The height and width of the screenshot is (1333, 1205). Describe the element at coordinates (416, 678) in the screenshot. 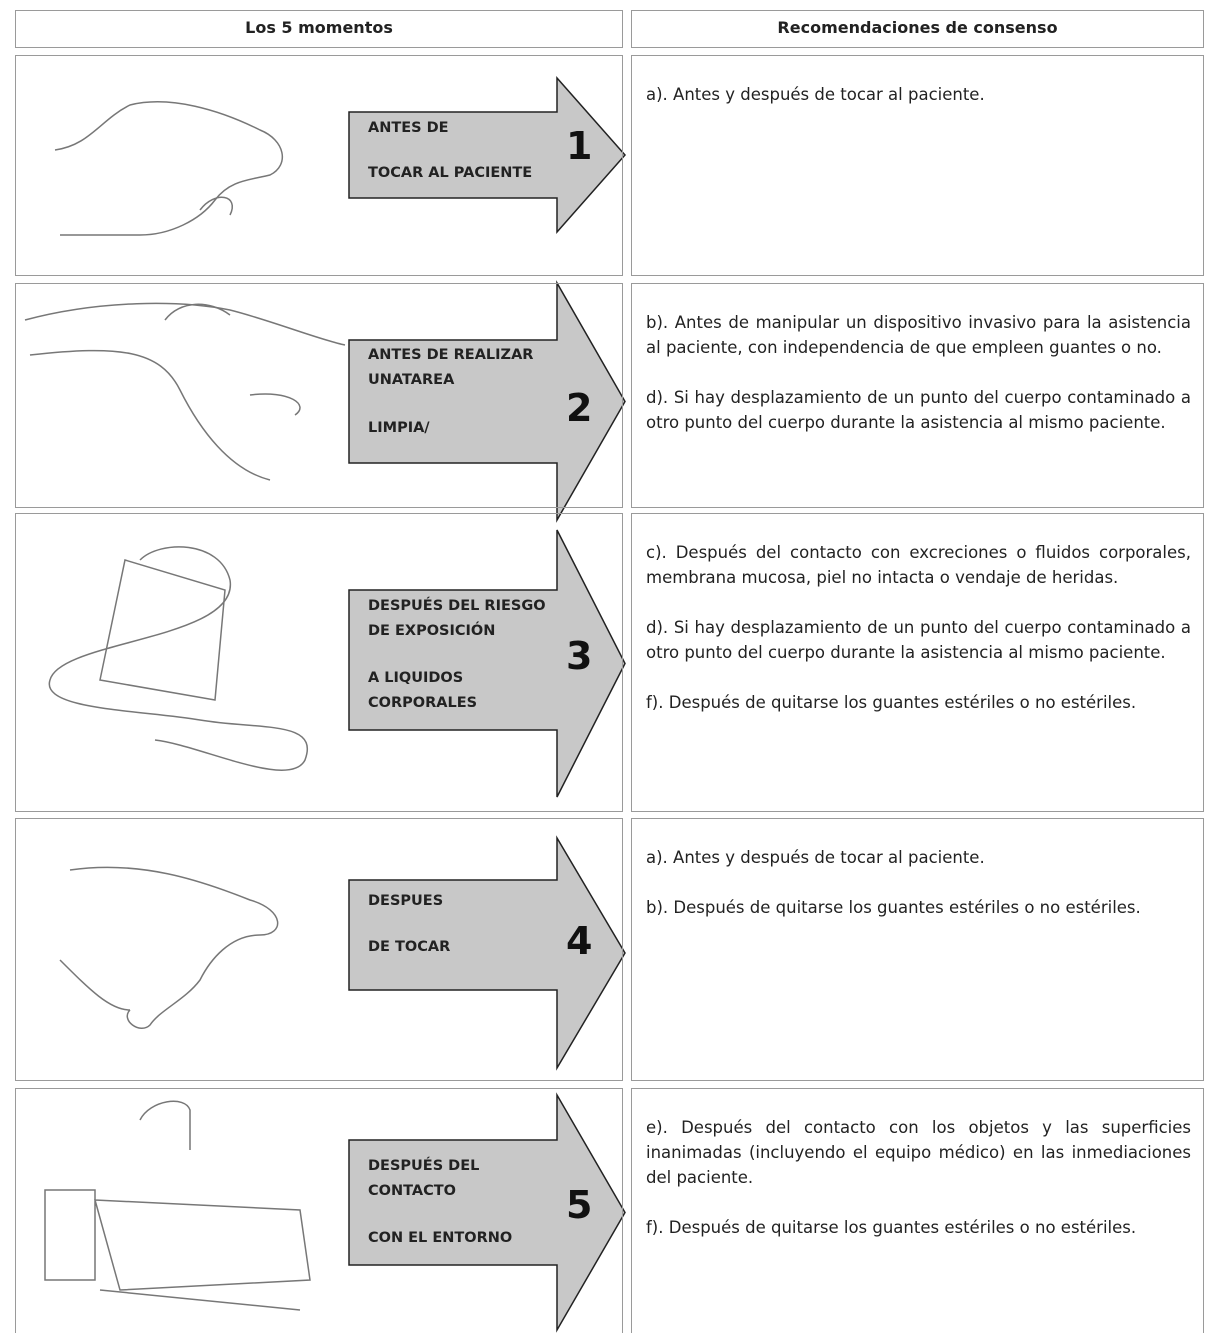

I see `arrow-label: A LIQUIDOS` at that location.